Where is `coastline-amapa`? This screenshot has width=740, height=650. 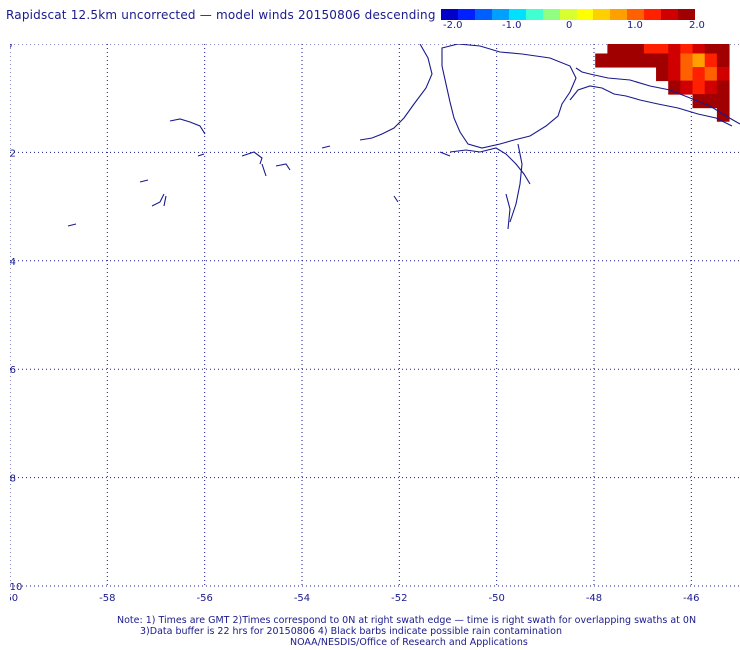
coastline-amapa is located at coordinates (396, 92).